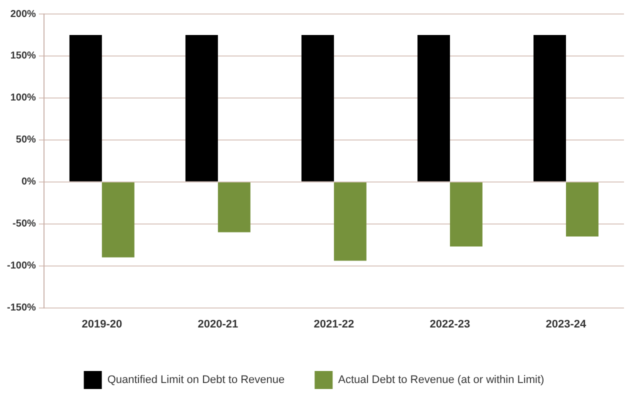 The height and width of the screenshot is (403, 630). Describe the element at coordinates (334, 324) in the screenshot. I see `x-tick-label: 2021-22` at that location.